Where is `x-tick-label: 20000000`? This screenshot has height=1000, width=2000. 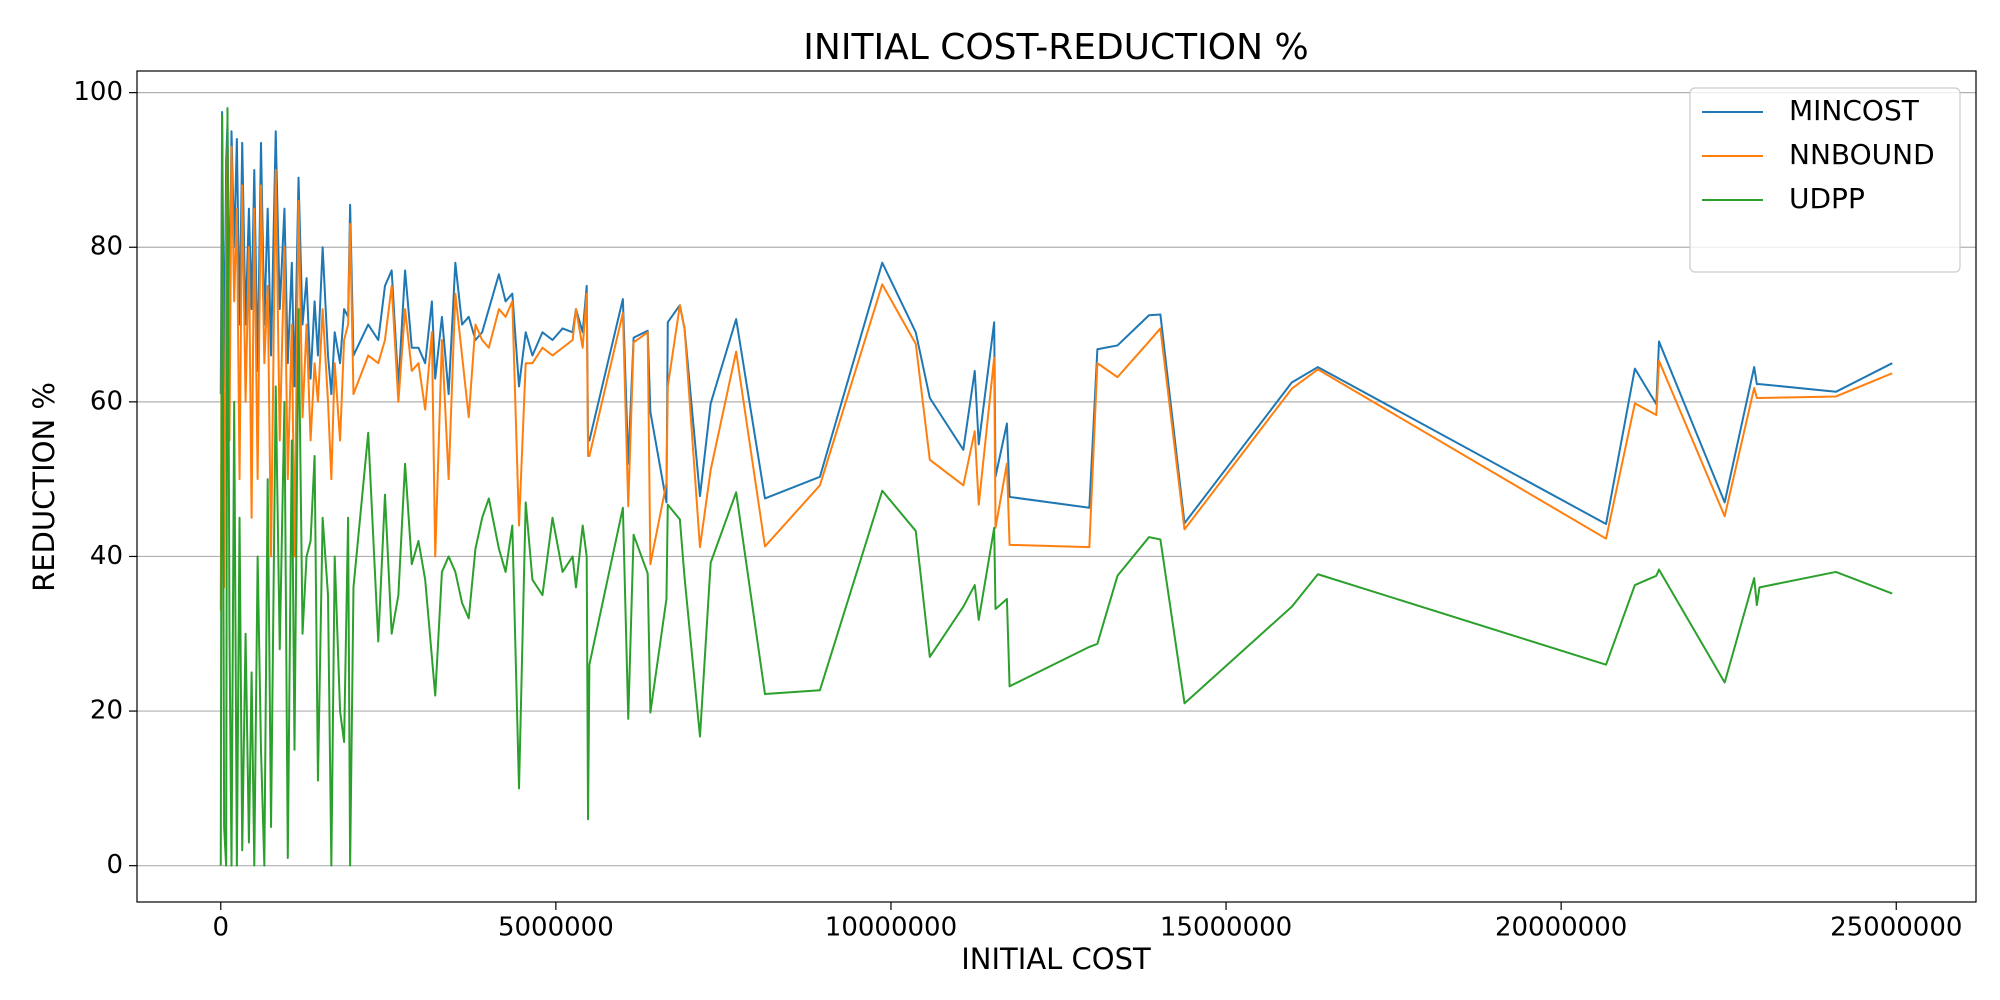 x-tick-label: 20000000 is located at coordinates (1561, 928).